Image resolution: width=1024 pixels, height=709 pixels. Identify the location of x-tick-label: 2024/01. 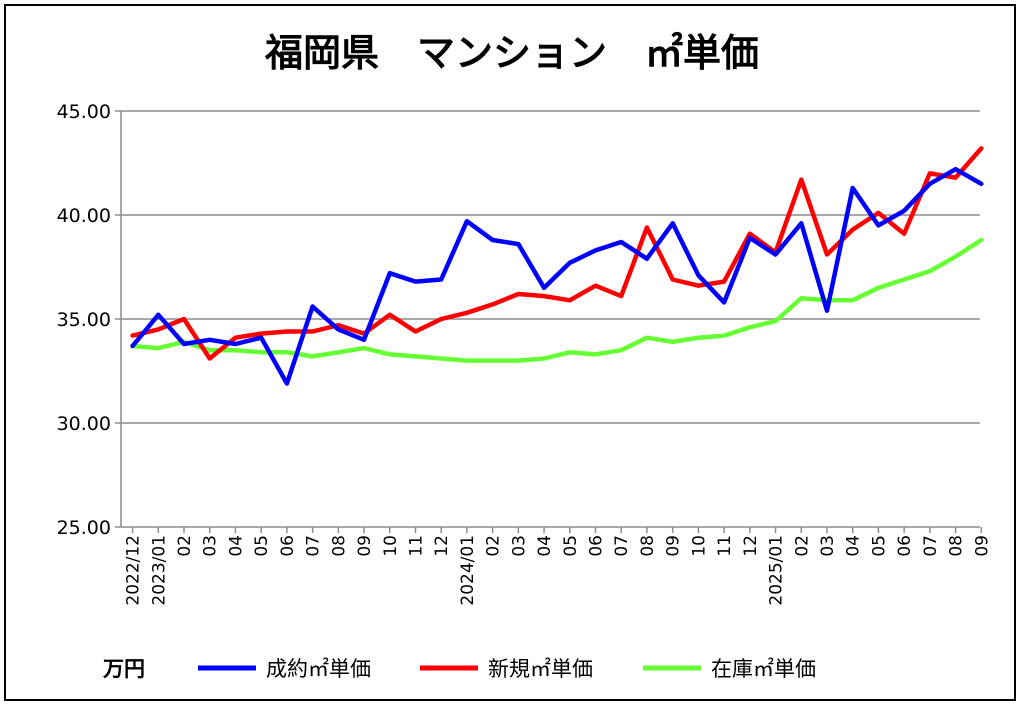
(468, 570).